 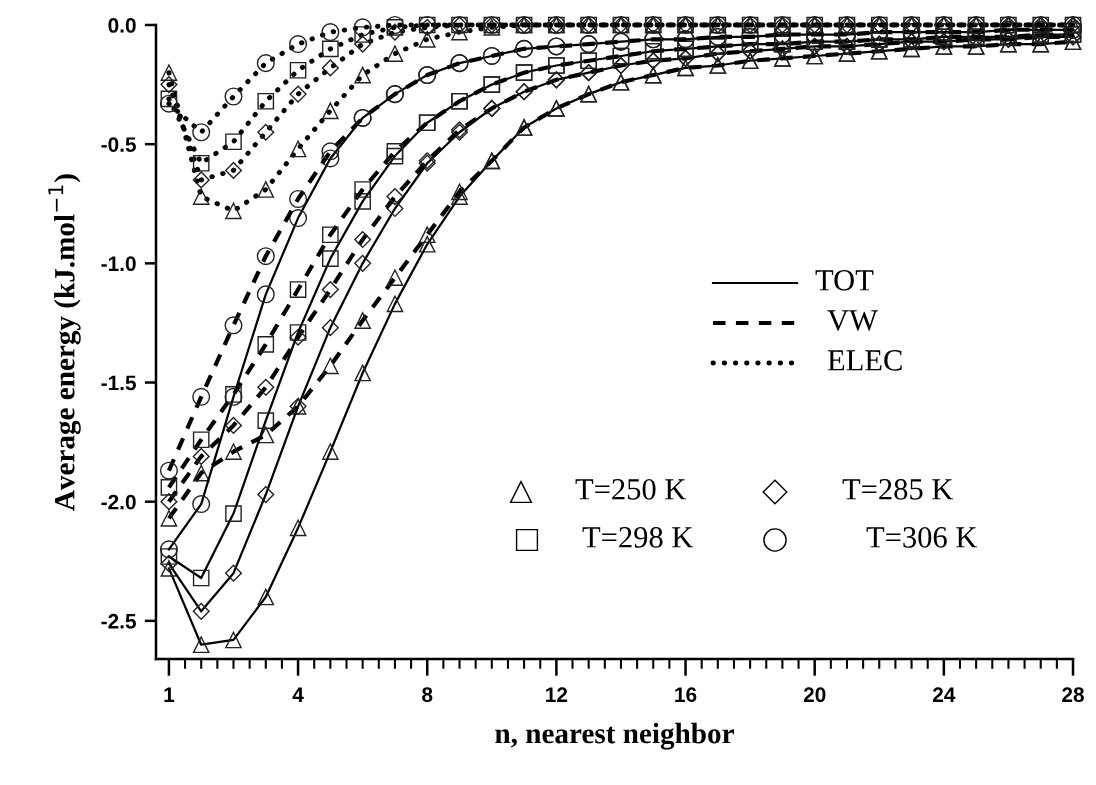 What do you see at coordinates (557, 694) in the screenshot?
I see `x-tick-label: 12` at bounding box center [557, 694].